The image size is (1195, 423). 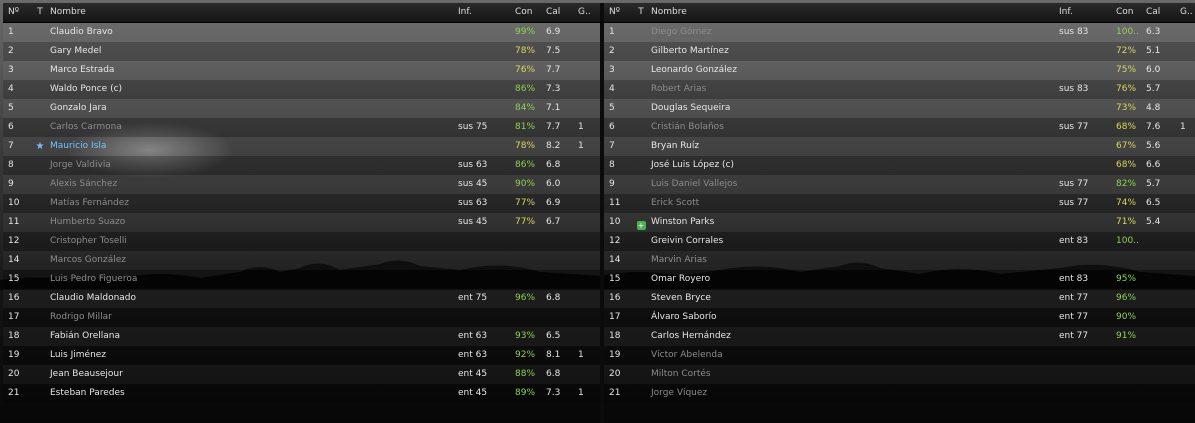 What do you see at coordinates (88, 222) in the screenshot?
I see `player-name: Humberto Suazo` at bounding box center [88, 222].